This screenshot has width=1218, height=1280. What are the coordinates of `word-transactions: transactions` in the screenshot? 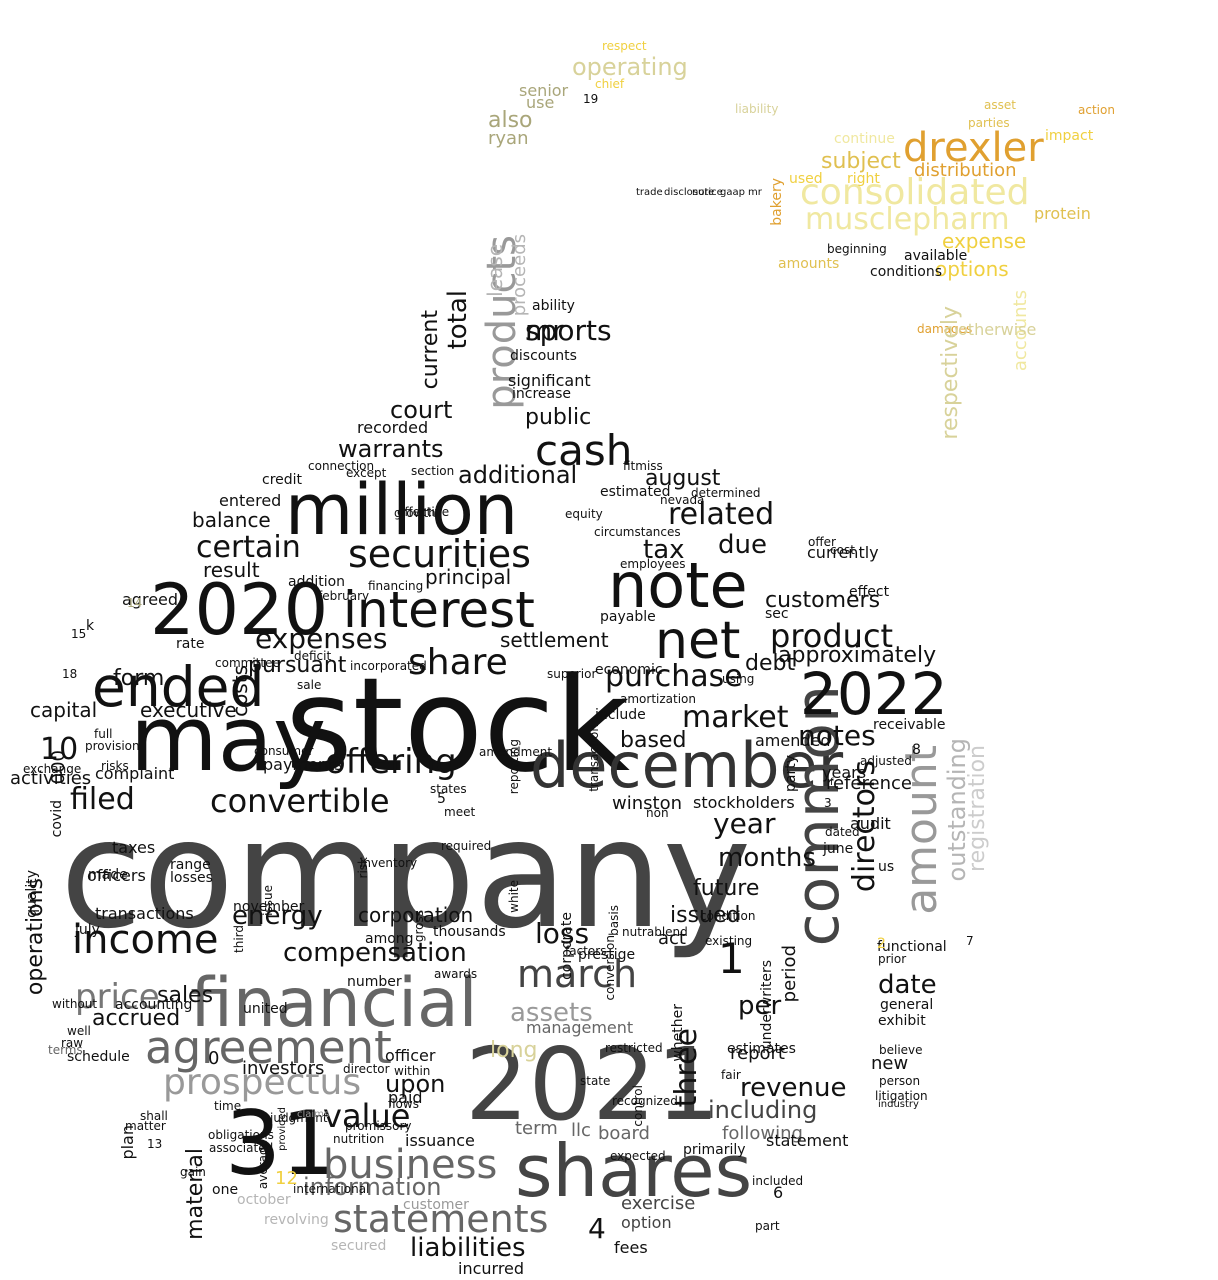 It's located at (144, 913).